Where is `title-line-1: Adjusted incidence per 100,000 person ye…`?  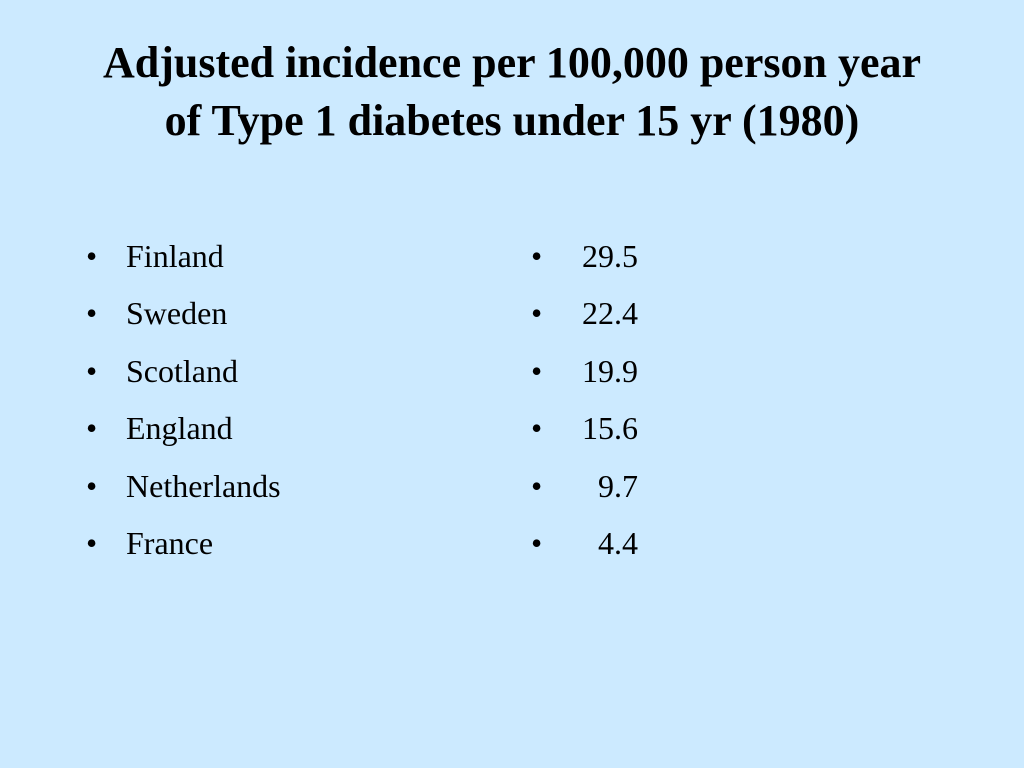 title-line-1: Adjusted incidence per 100,000 person ye… is located at coordinates (512, 62).